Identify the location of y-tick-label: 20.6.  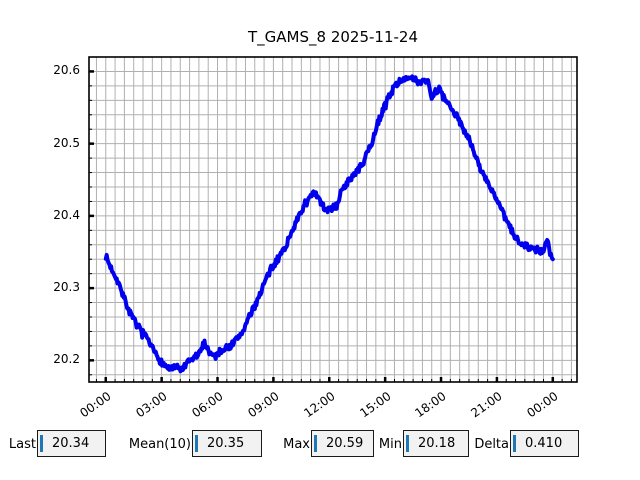
(66, 70).